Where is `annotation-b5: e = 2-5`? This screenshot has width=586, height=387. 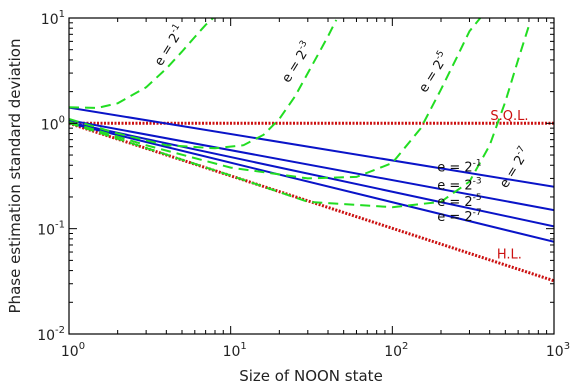
annotation-b5: e = 2-5 is located at coordinates (459, 201).